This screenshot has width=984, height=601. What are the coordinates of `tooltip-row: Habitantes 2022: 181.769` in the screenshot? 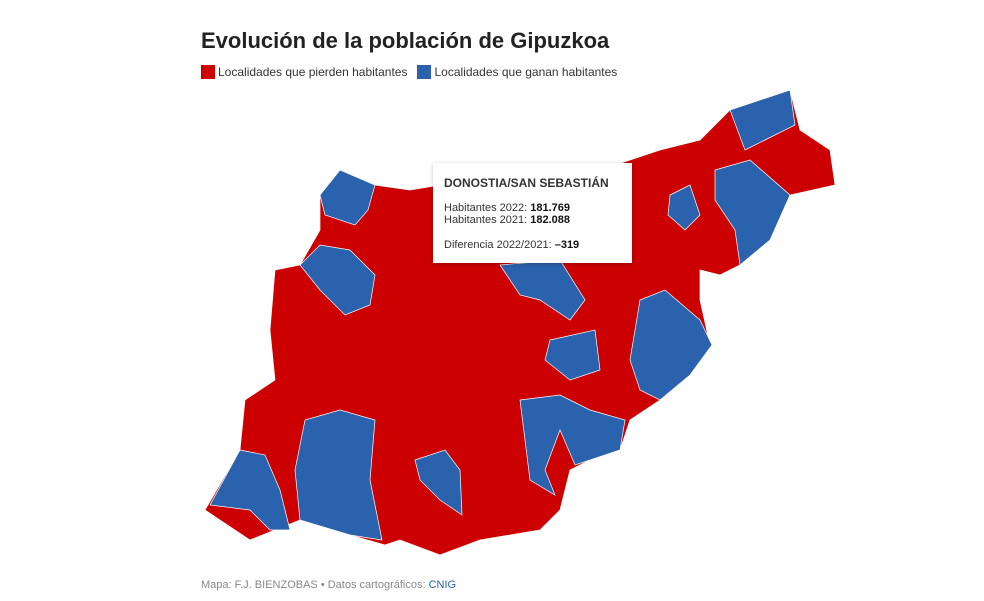 It's located at (532, 208).